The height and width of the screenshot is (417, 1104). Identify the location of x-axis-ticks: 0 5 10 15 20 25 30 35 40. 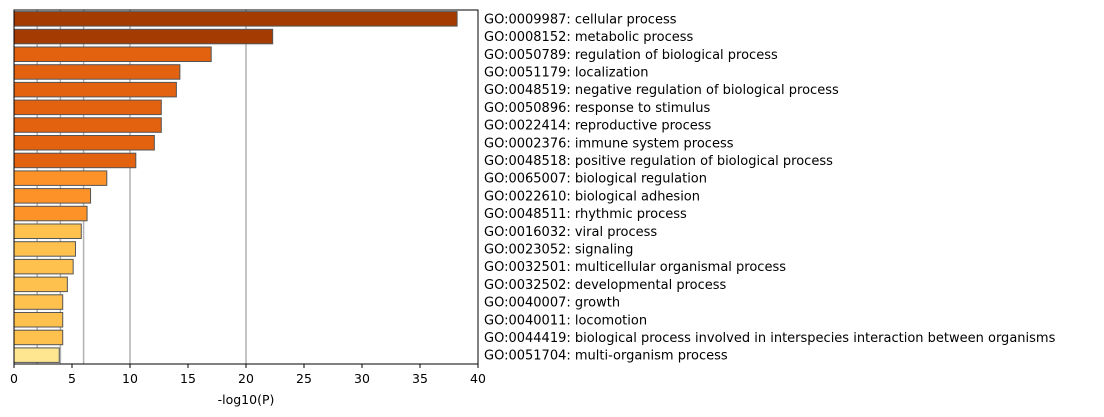
(248, 375).